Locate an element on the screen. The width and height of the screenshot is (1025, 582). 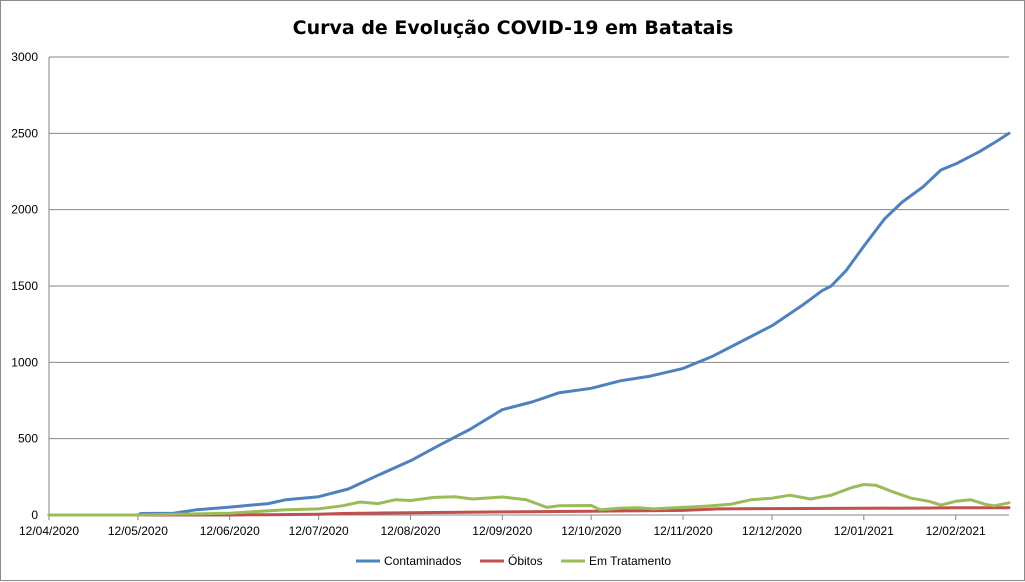
y-tick-label: 0 is located at coordinates (34, 515).